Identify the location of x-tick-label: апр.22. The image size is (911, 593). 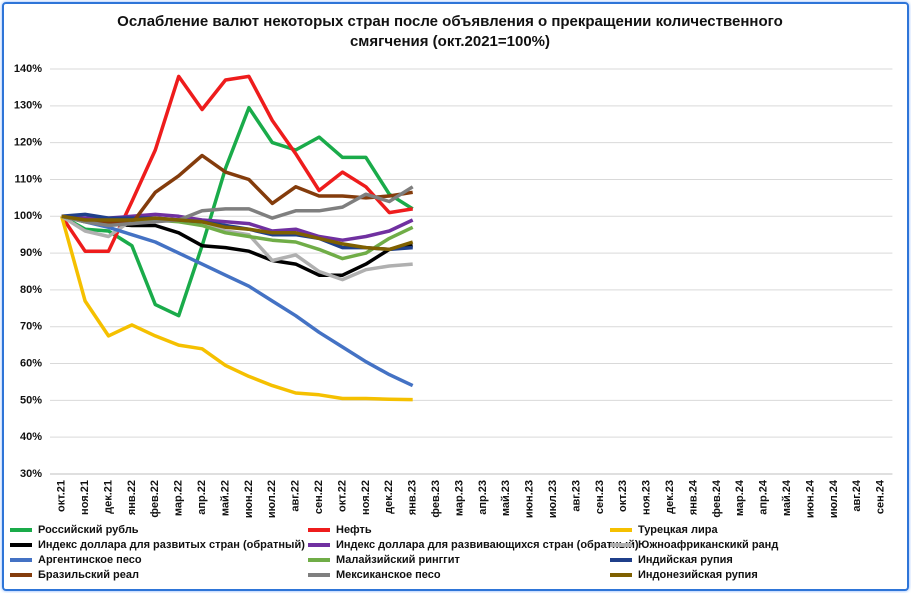
(202, 497).